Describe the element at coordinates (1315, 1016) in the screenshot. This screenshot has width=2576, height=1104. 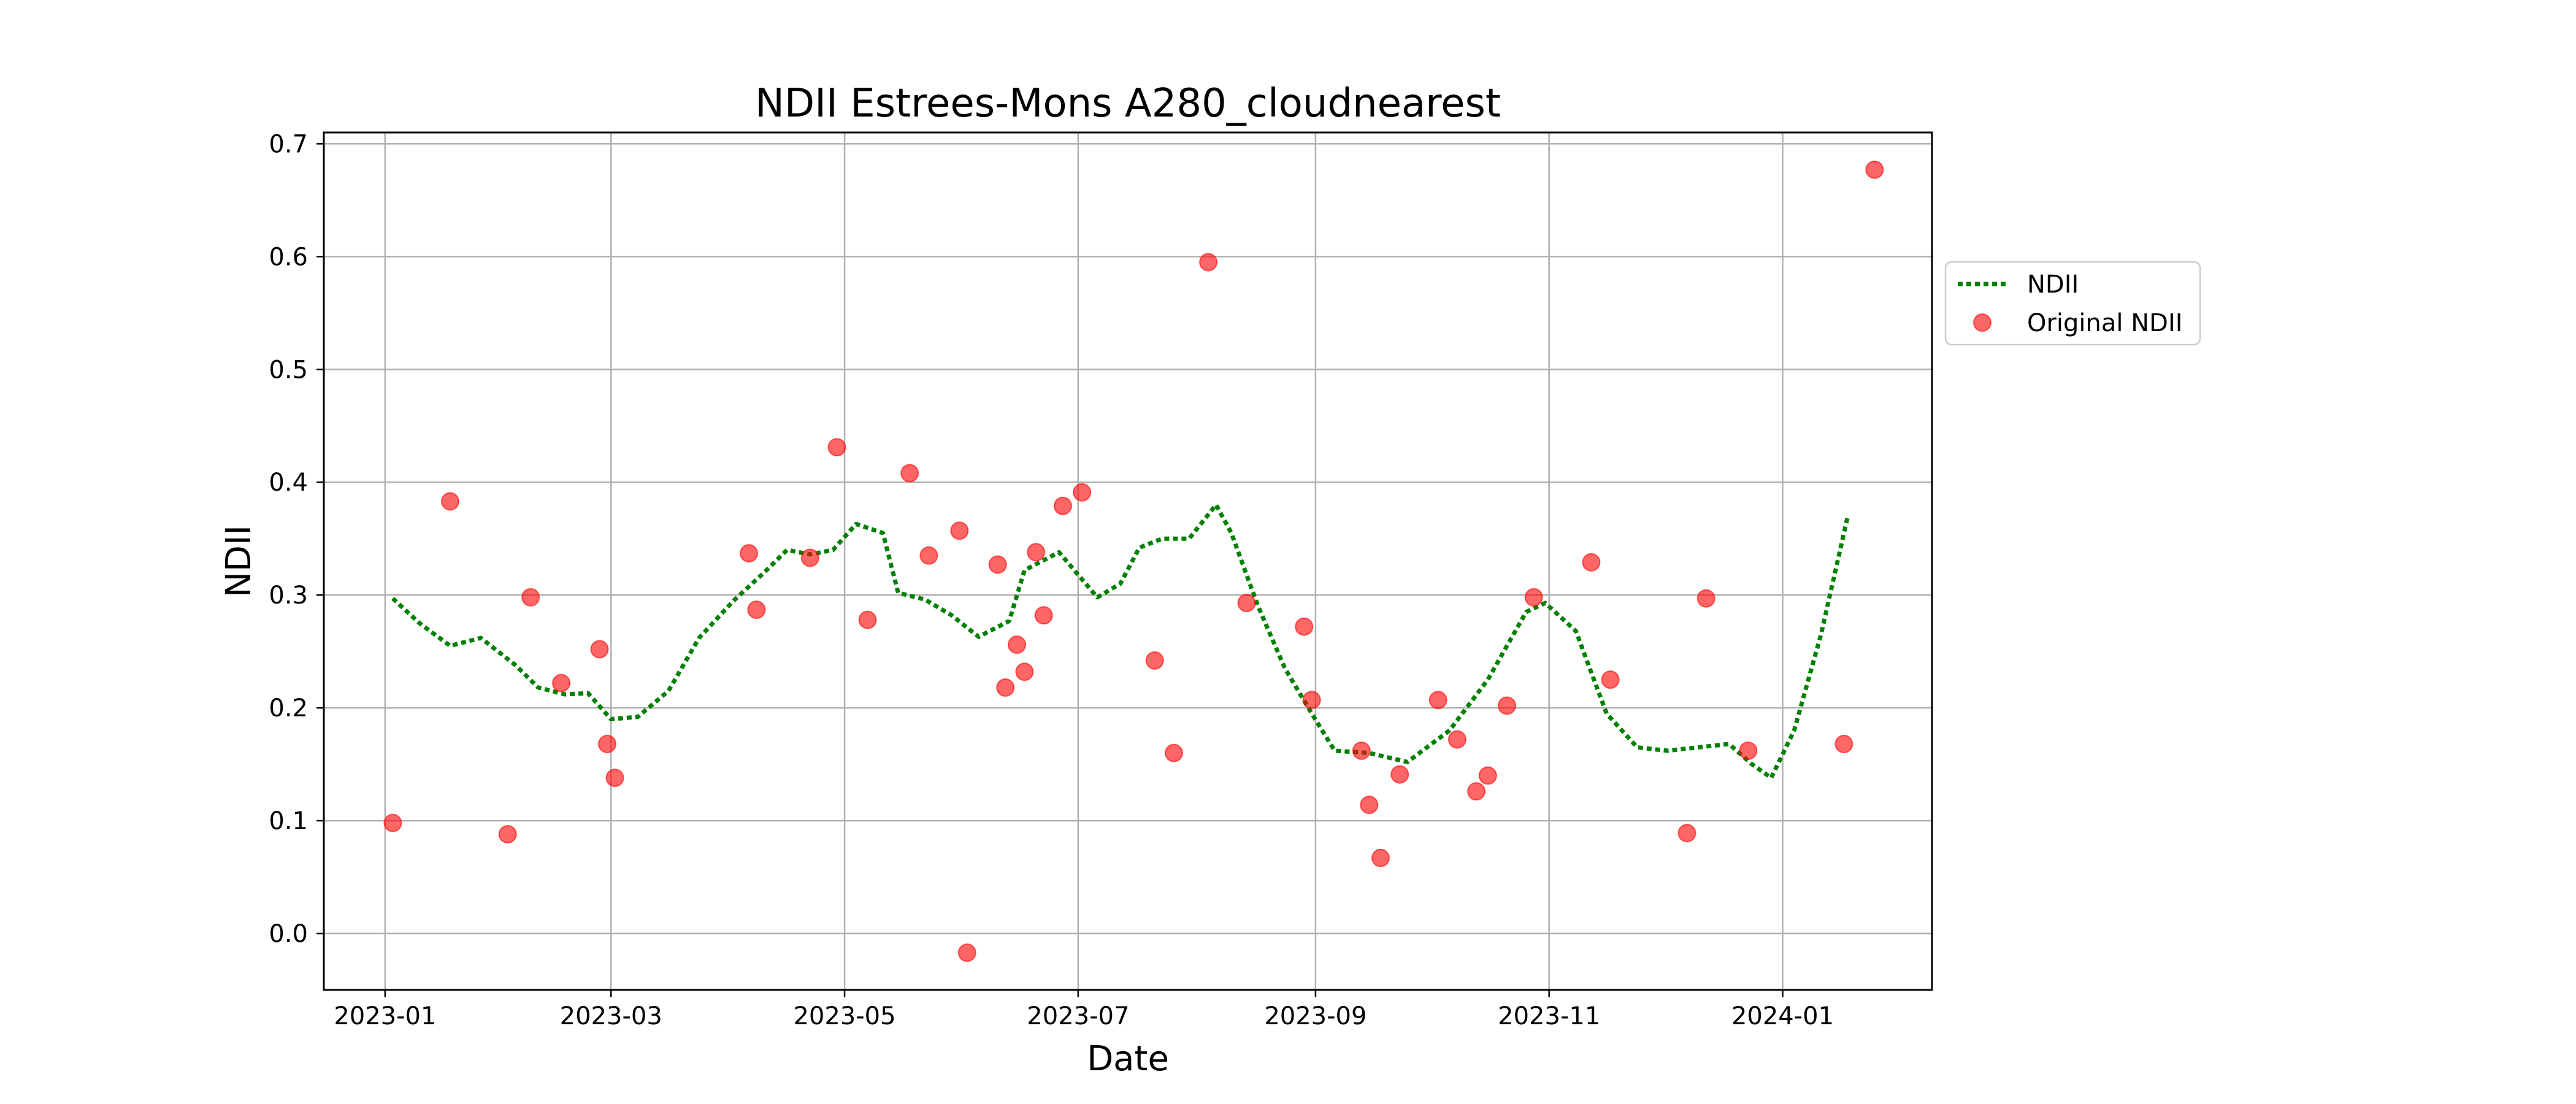
I see `x-tick-label: 2023-09` at that location.